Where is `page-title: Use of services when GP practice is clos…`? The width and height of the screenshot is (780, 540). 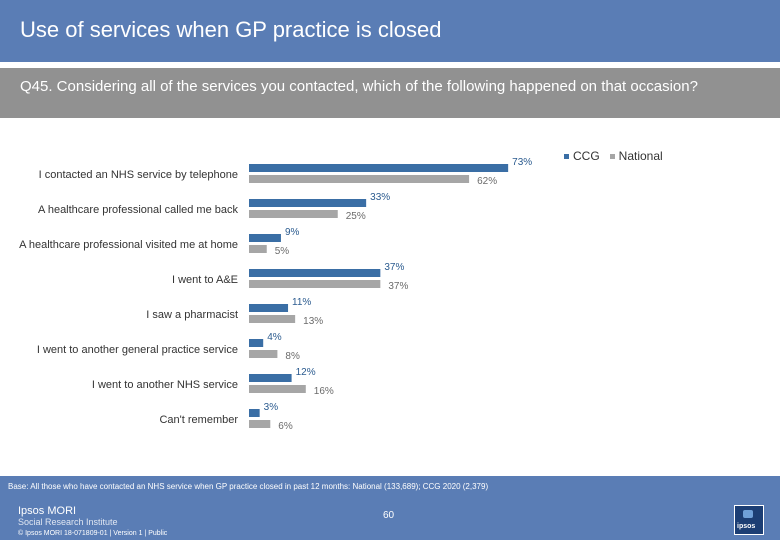
page-title: Use of services when GP practice is clos… is located at coordinates (231, 29).